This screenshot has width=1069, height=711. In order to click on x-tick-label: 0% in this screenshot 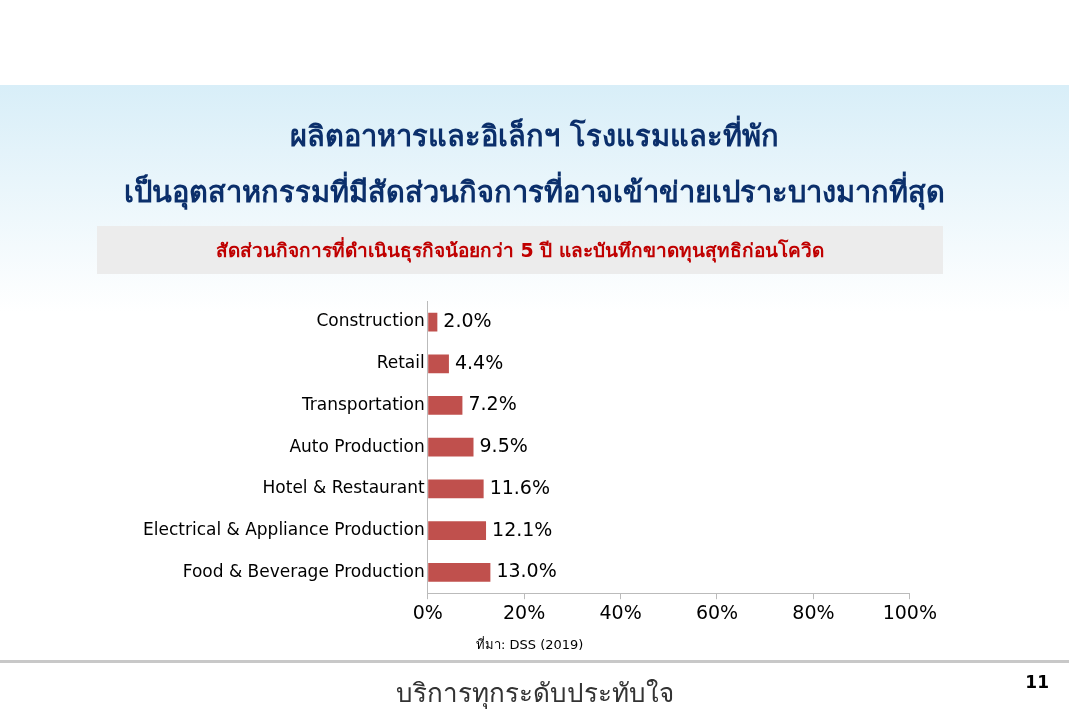, I will do `click(427, 611)`.